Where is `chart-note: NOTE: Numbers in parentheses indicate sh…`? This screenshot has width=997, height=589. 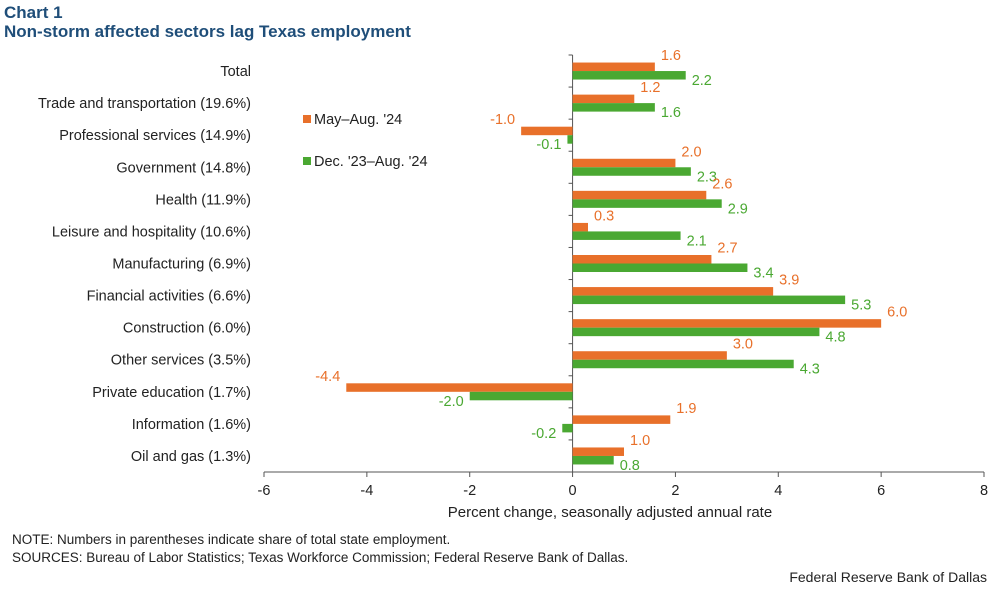
chart-note: NOTE: Numbers in parentheses indicate sh… is located at coordinates (231, 539).